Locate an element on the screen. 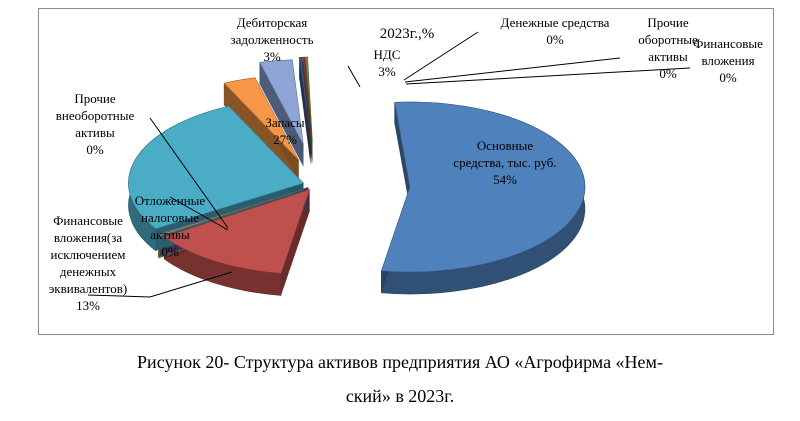  leader-fin_short is located at coordinates (548, 76).